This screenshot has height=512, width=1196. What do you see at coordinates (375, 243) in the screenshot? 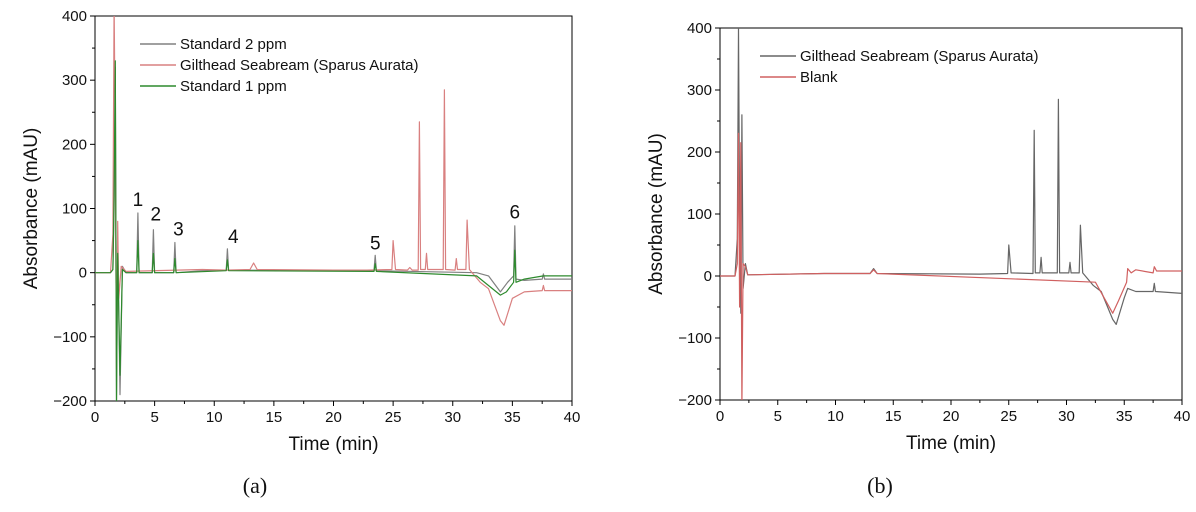
I see `peak-label: 5` at bounding box center [375, 243].